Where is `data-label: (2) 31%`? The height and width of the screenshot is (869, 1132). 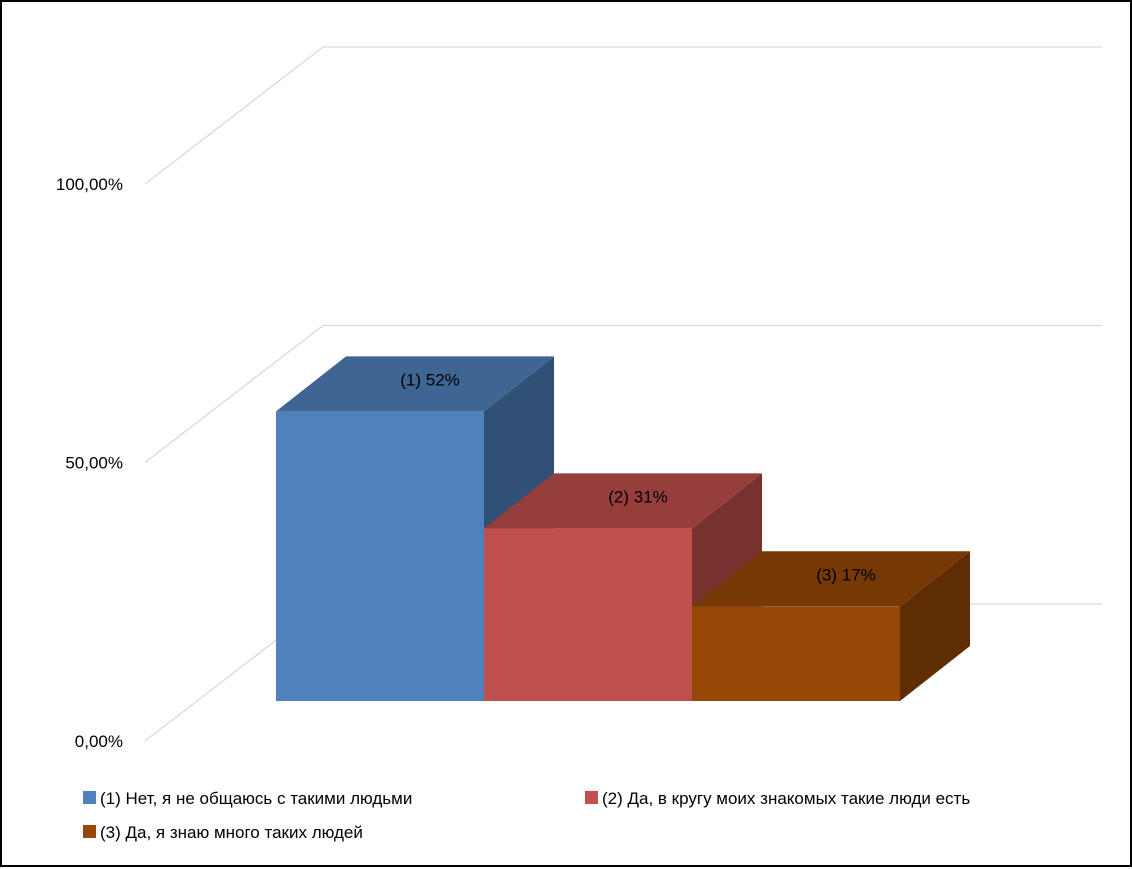
data-label: (2) 31% is located at coordinates (638, 496).